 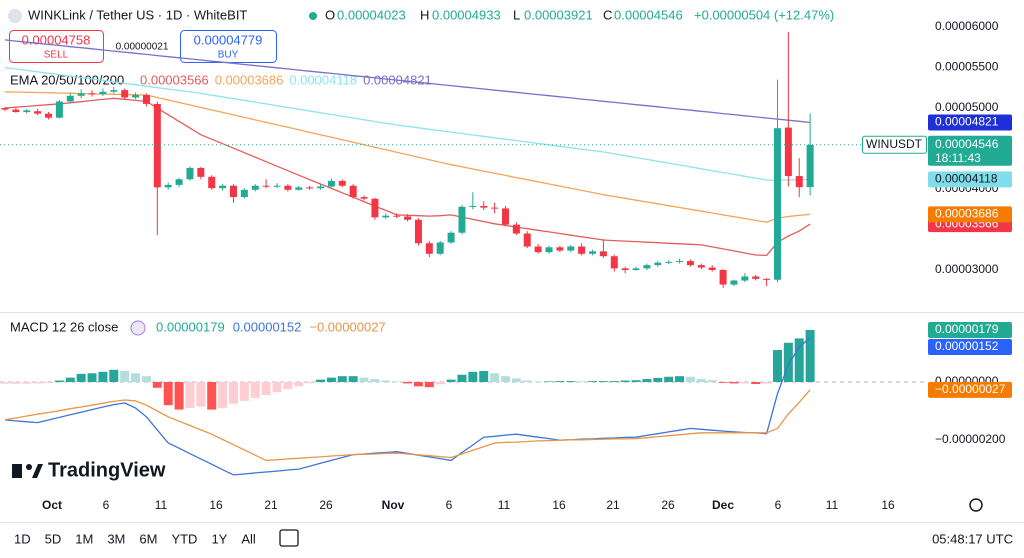 What do you see at coordinates (970, 179) in the screenshot?
I see `ema-tag` at bounding box center [970, 179].